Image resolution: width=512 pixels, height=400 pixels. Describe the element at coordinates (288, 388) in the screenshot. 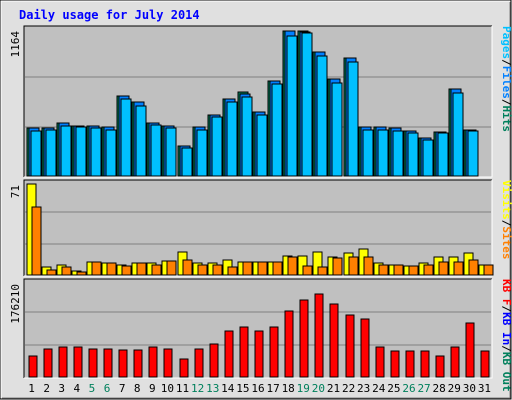

I see `x-tick-label-day-18: 18` at that location.